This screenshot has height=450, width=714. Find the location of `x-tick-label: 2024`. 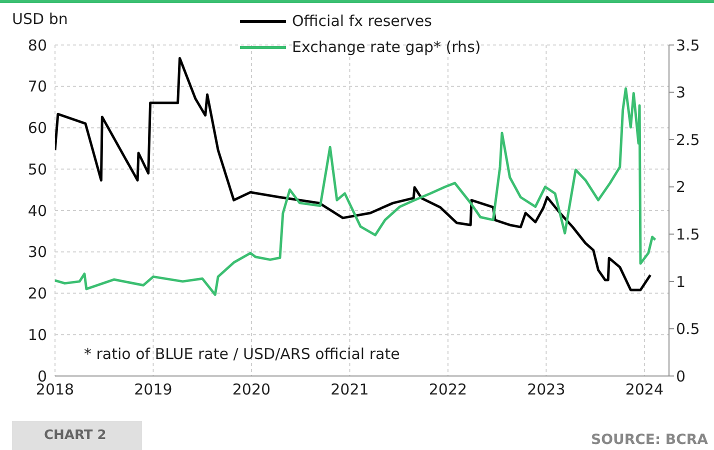

x-tick-label: 2024 is located at coordinates (644, 389).